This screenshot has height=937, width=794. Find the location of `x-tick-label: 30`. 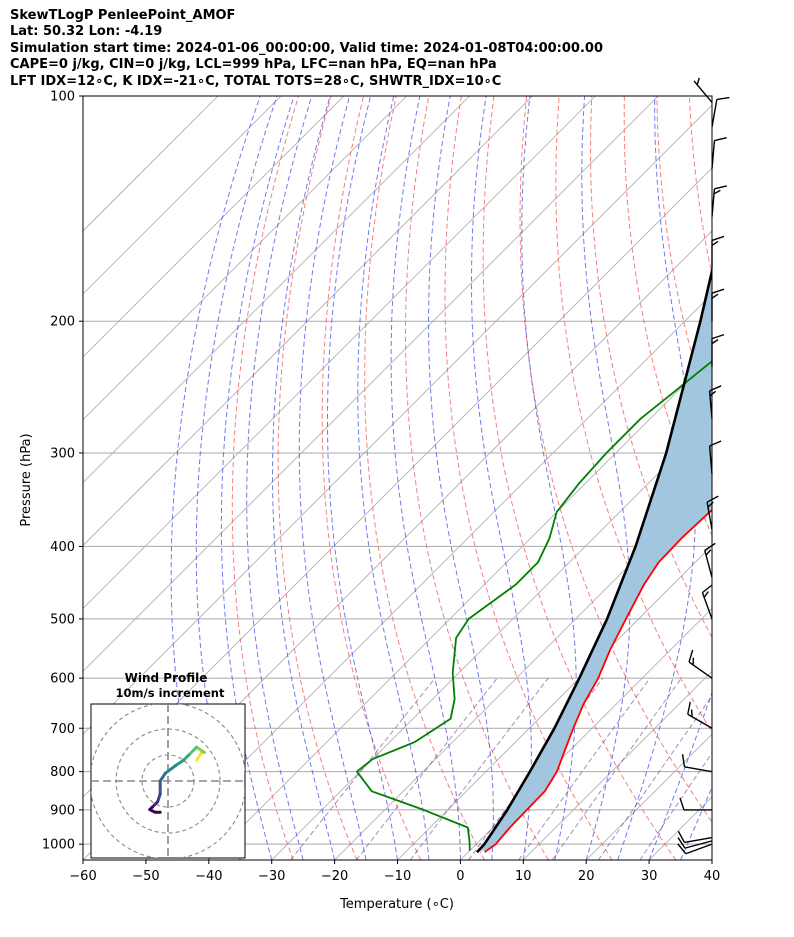

x-tick-label: 30 is located at coordinates (649, 876).